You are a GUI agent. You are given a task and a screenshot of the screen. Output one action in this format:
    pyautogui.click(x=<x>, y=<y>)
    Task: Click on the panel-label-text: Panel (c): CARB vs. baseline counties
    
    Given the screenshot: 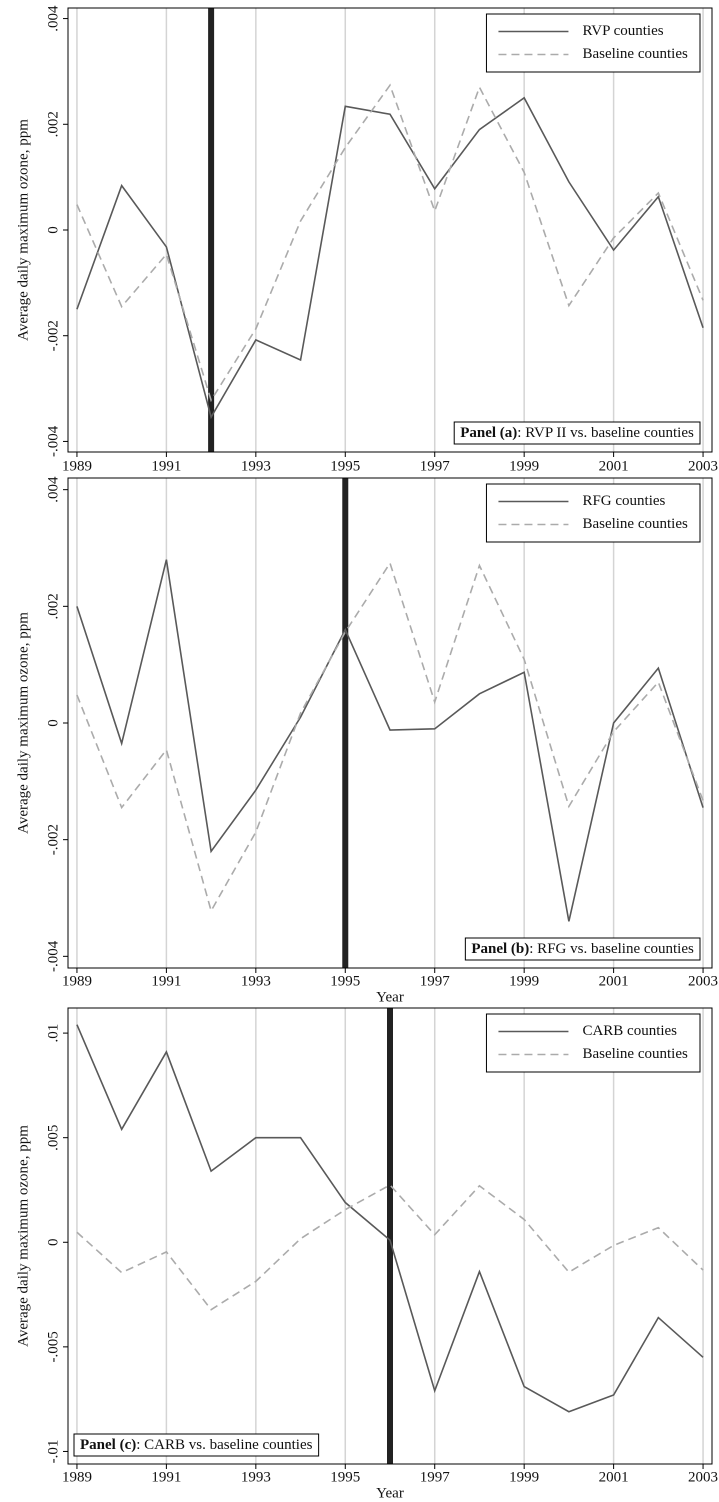 What is the action you would take?
    pyautogui.click(x=196, y=1445)
    